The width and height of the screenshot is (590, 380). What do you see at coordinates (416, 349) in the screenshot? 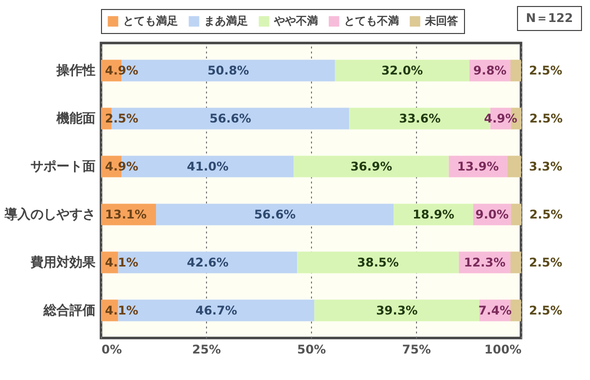
I see `x-tick-label: 75%` at bounding box center [416, 349].